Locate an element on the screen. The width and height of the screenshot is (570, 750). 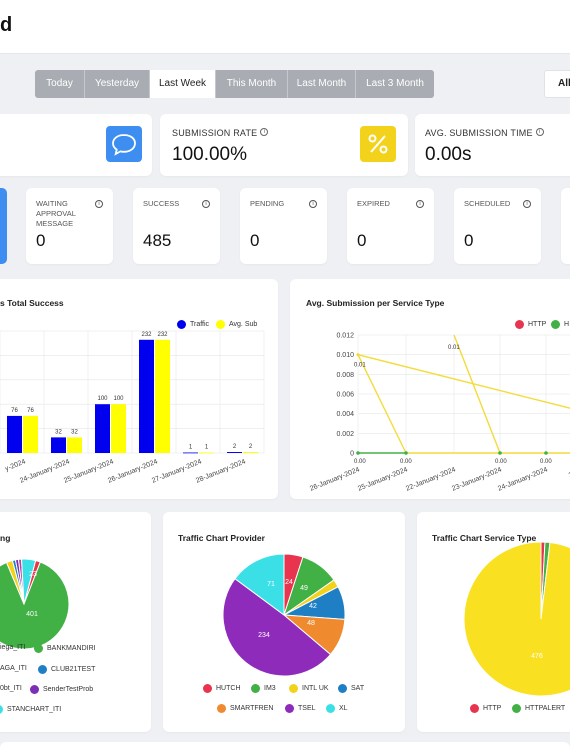
pie-data-label: 71 is located at coordinates (271, 584).